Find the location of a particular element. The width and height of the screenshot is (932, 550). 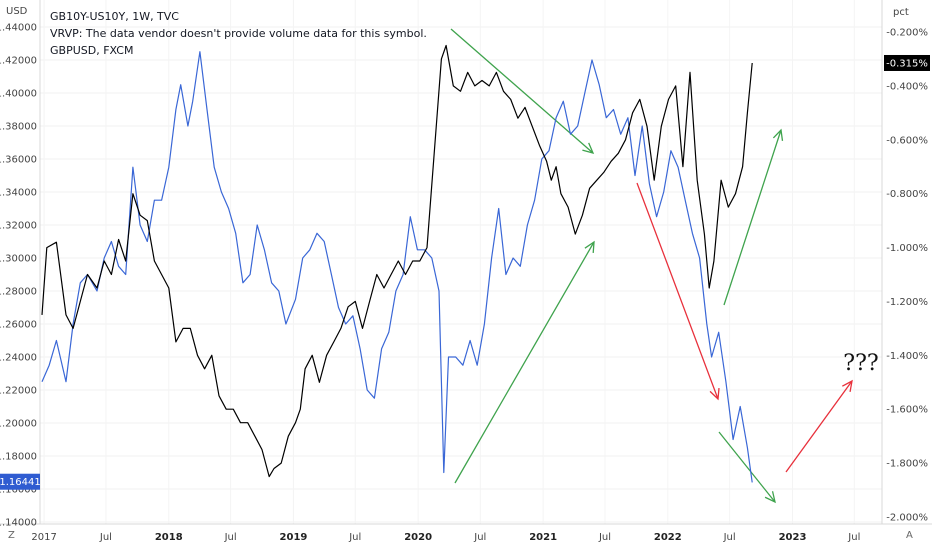

last-value-left-label: 1.16441 is located at coordinates (20, 482).